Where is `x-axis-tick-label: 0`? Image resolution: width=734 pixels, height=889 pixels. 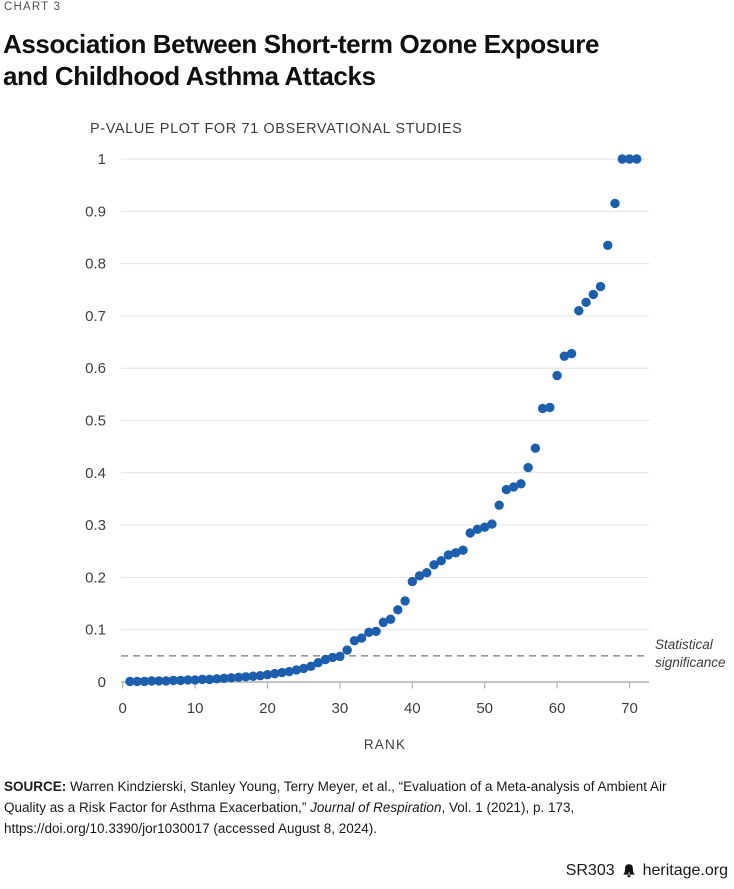 x-axis-tick-label: 0 is located at coordinates (123, 708).